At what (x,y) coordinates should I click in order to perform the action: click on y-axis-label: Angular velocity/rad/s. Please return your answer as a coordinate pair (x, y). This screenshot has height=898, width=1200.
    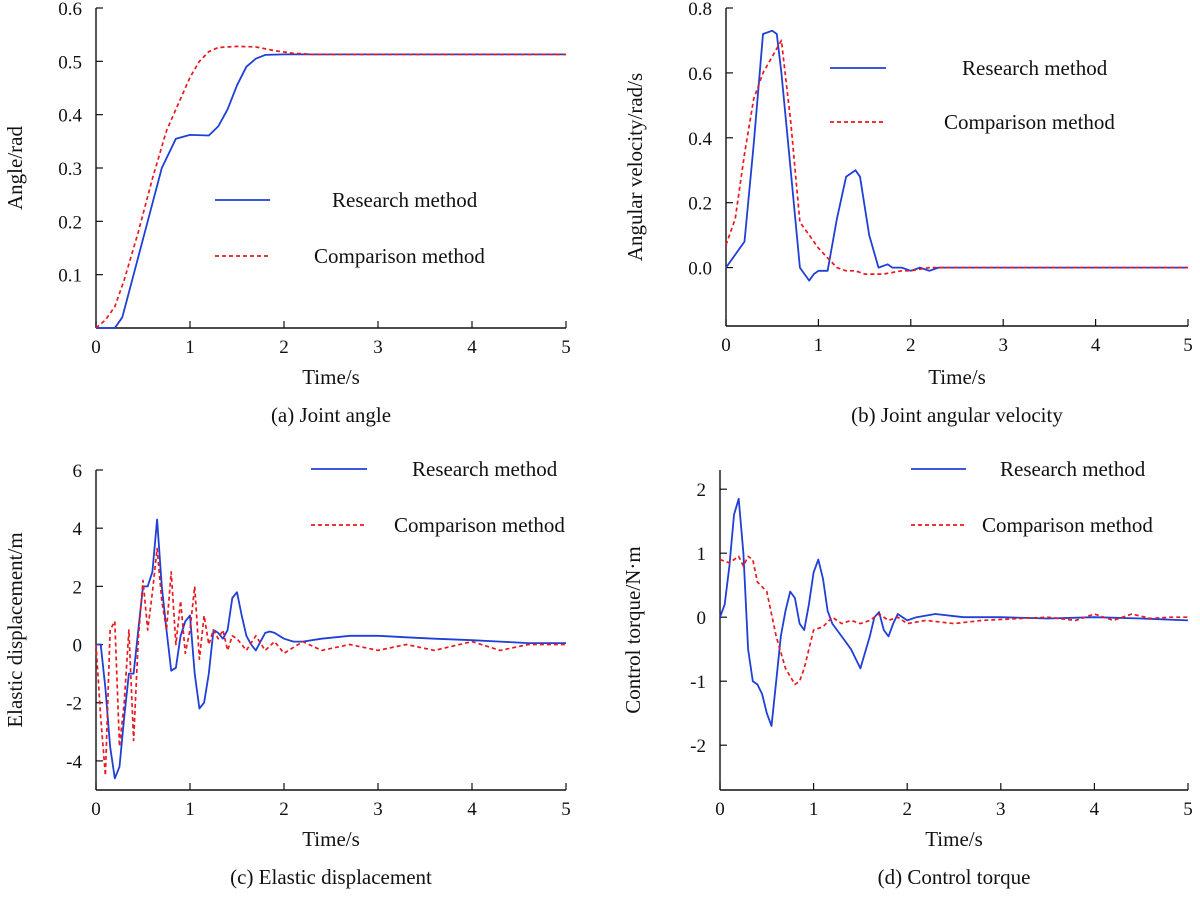
    Looking at the image, I should click on (635, 167).